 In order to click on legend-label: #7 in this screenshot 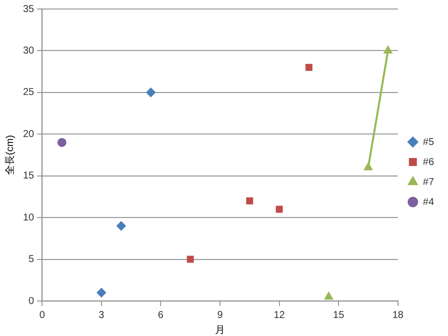, I will do `click(428, 182)`.